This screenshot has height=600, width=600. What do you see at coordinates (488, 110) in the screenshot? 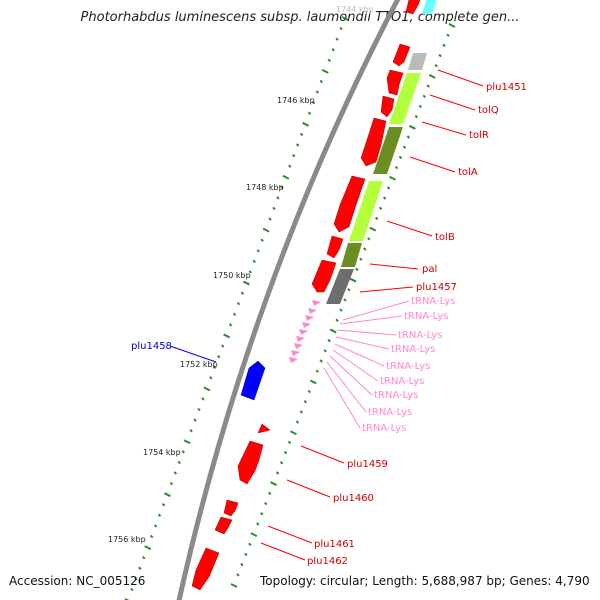
I see `label-tolQ: tolQ` at bounding box center [488, 110].